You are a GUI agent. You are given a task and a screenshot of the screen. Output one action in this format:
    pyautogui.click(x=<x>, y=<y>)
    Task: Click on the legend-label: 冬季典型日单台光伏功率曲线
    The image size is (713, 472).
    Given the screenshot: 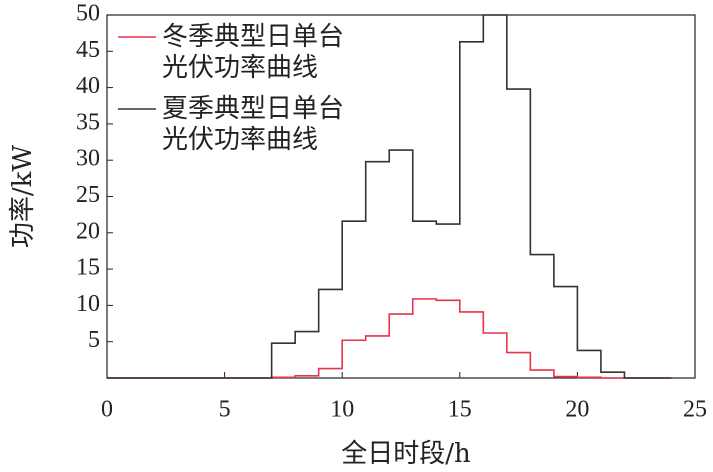 What is the action you would take?
    pyautogui.click(x=253, y=52)
    